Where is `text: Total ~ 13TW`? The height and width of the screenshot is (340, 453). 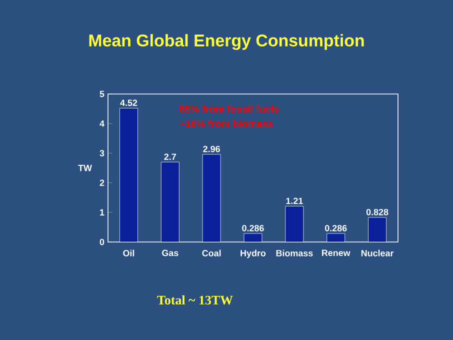 text: Total ~ 13TW is located at coordinates (195, 300).